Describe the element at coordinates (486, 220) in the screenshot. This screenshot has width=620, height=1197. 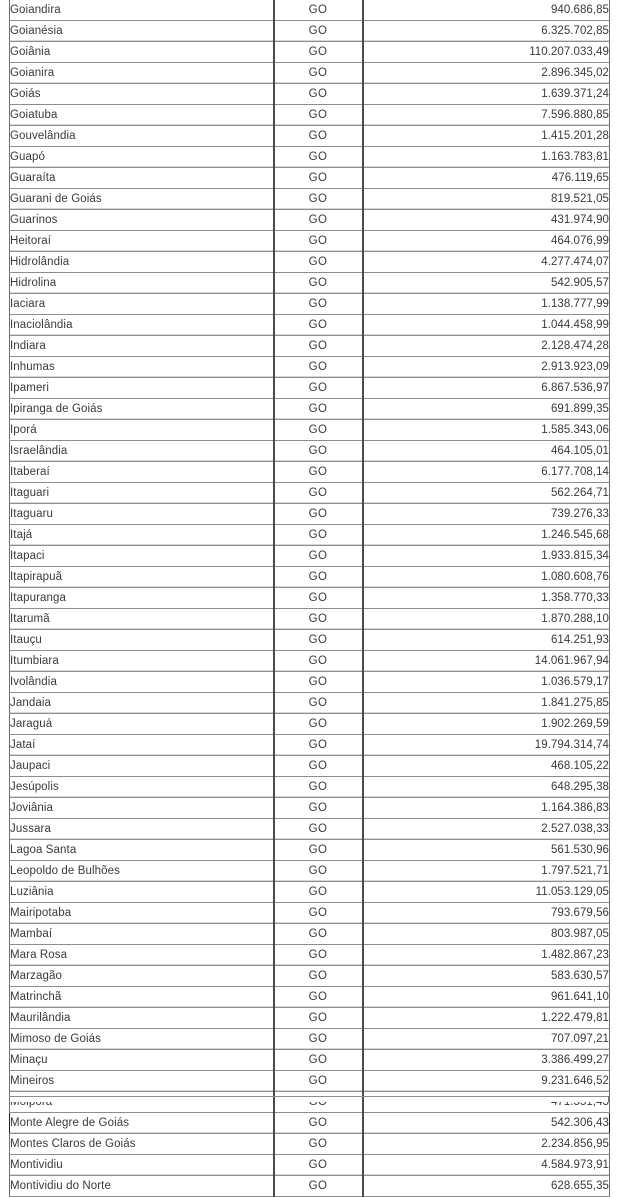
I see `cell-amount-value: 431.974,90` at that location.